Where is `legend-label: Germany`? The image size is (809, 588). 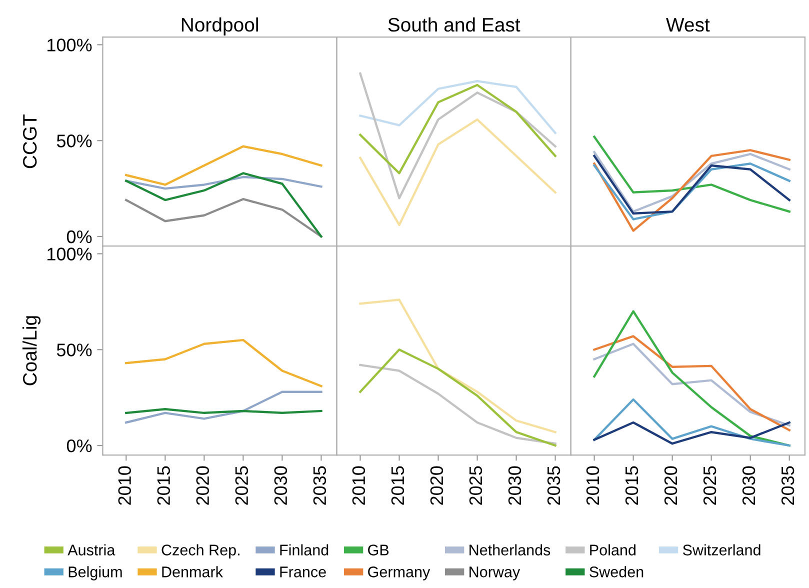
legend-label: Germany is located at coordinates (399, 573).